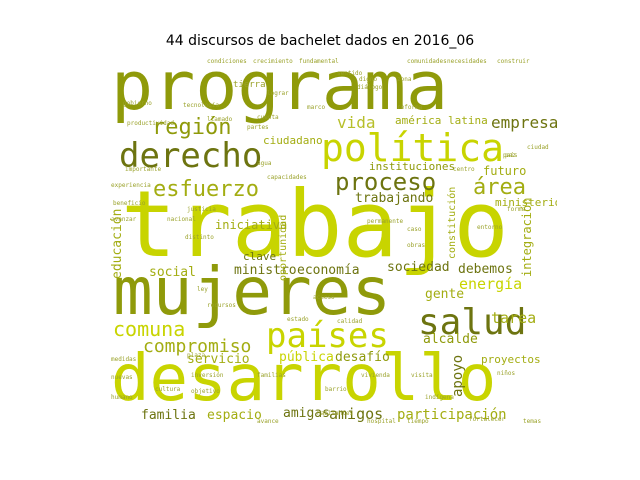 The height and width of the screenshot is (480, 640). Describe the element at coordinates (251, 225) in the screenshot. I see `word-iniciativa: iniciativa` at that location.